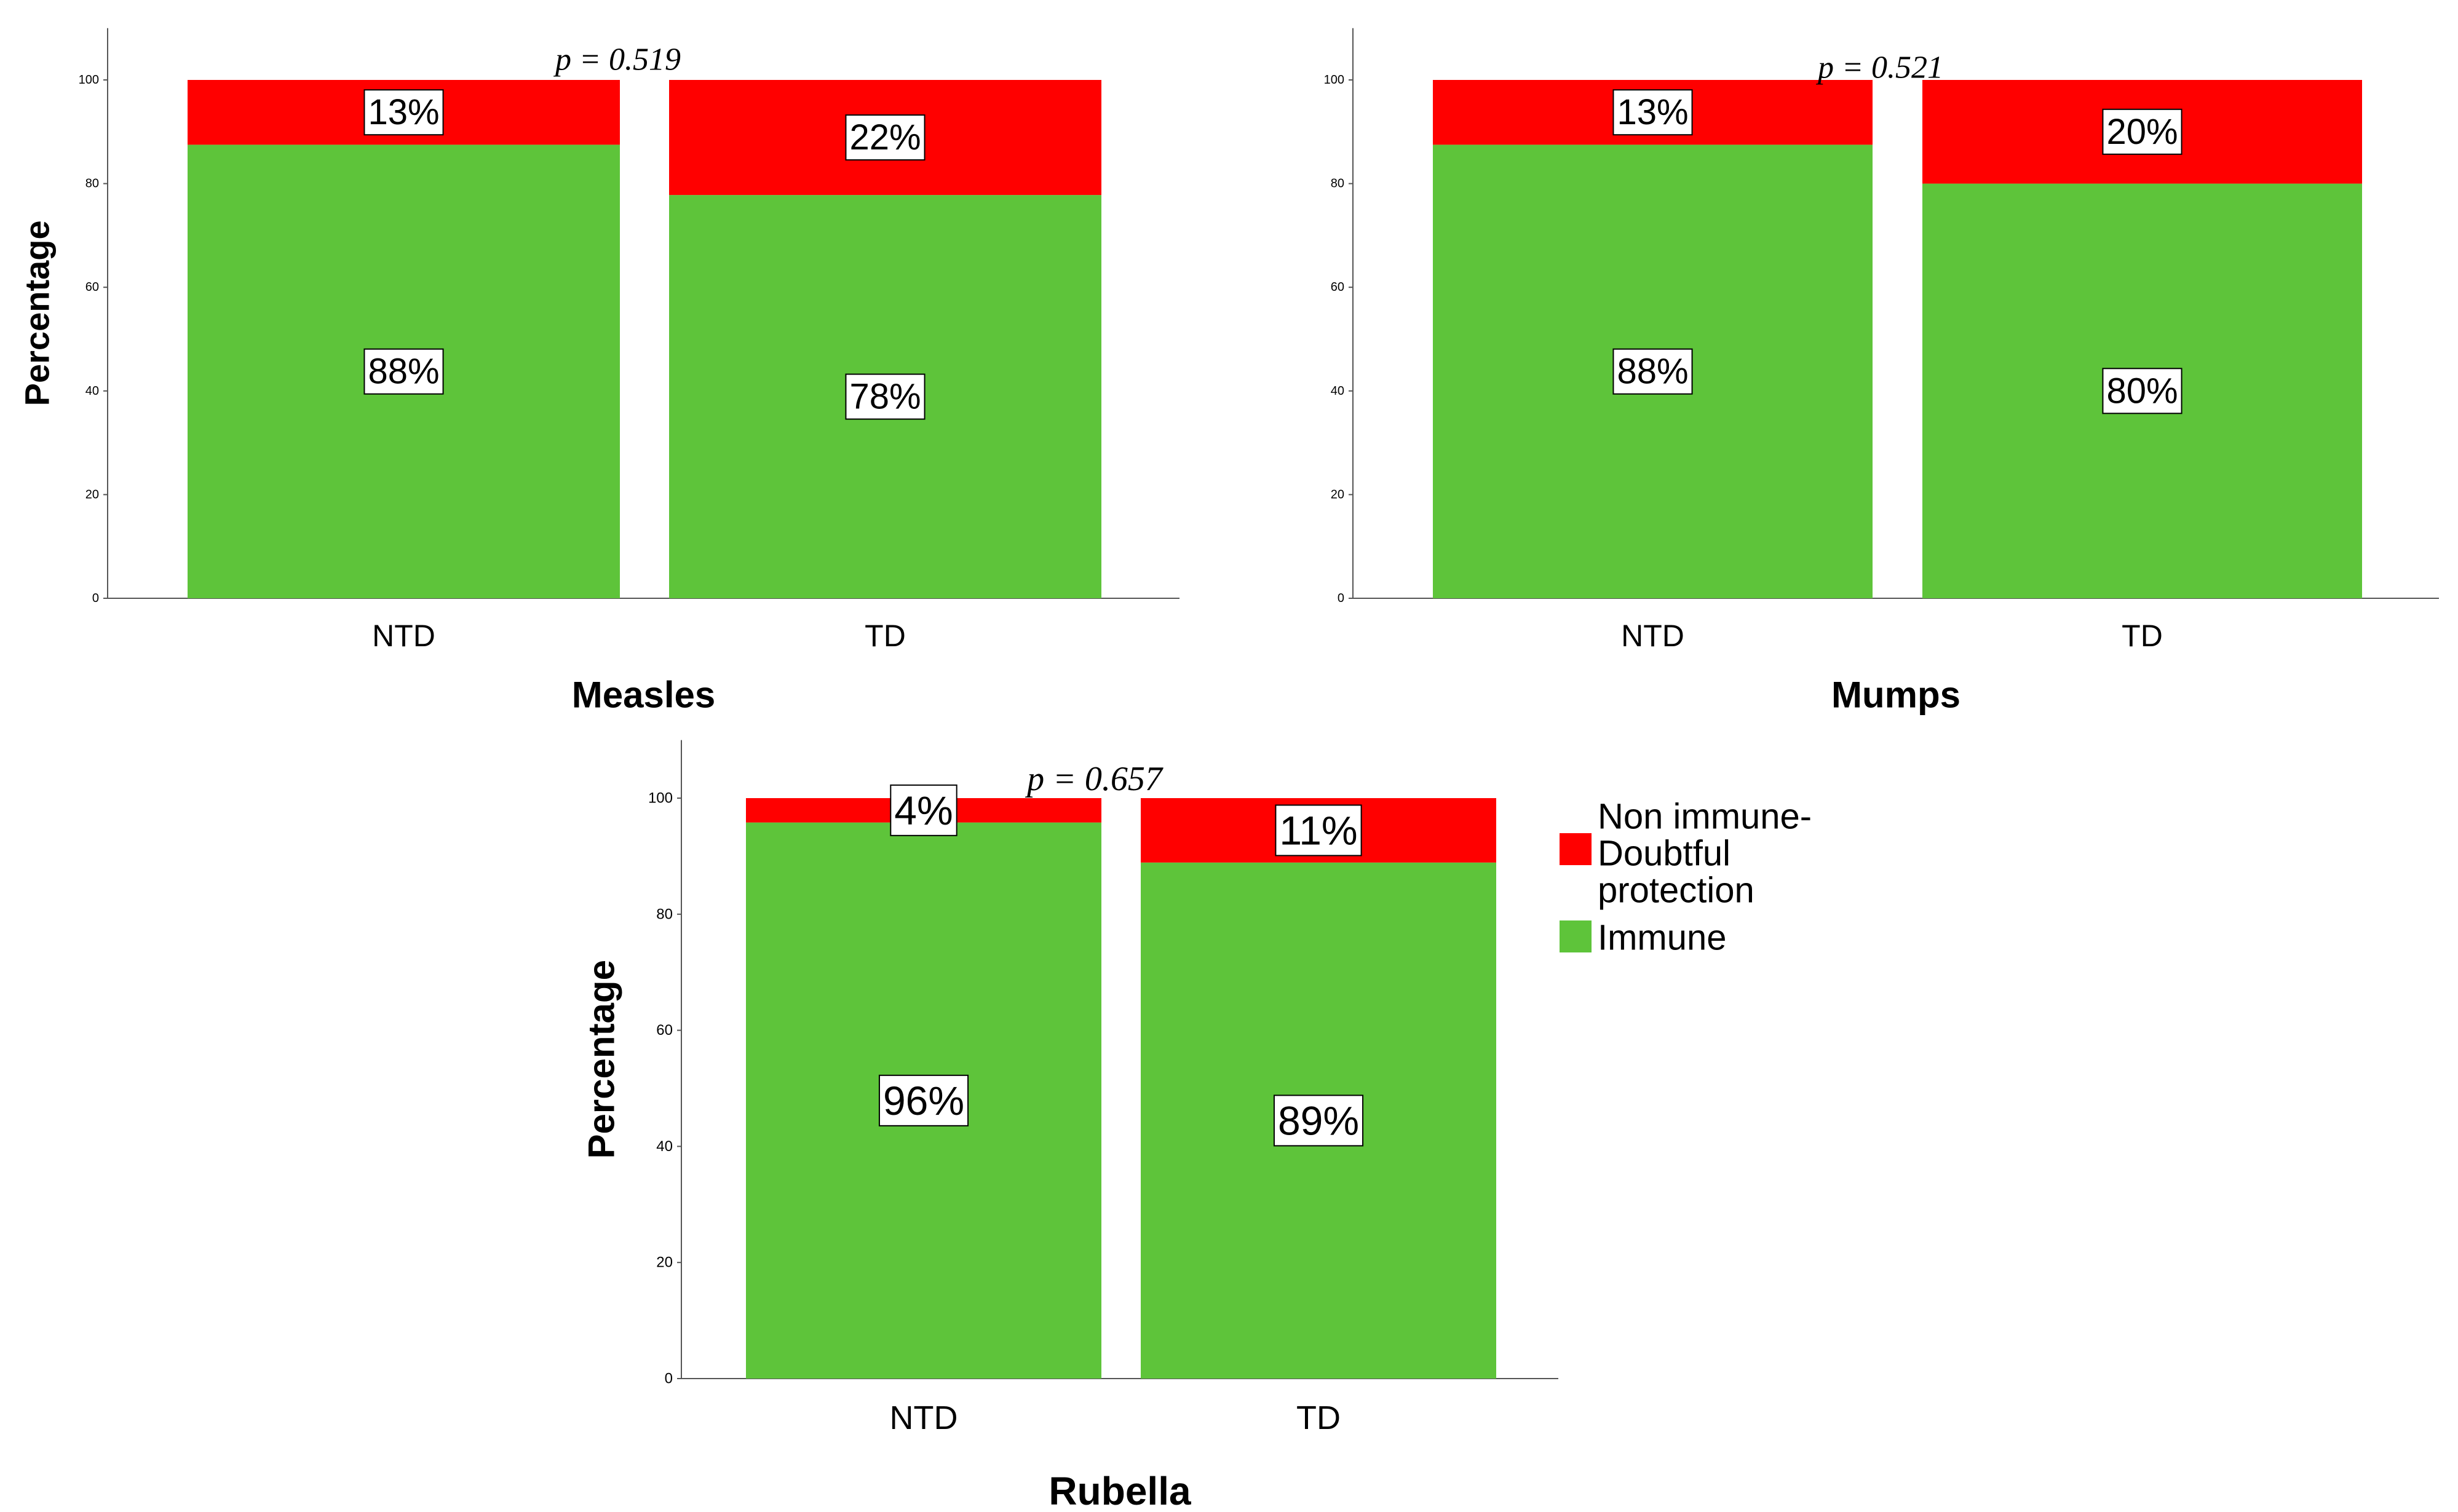  I want to click on data-label-text: 4%, so click(923, 811).